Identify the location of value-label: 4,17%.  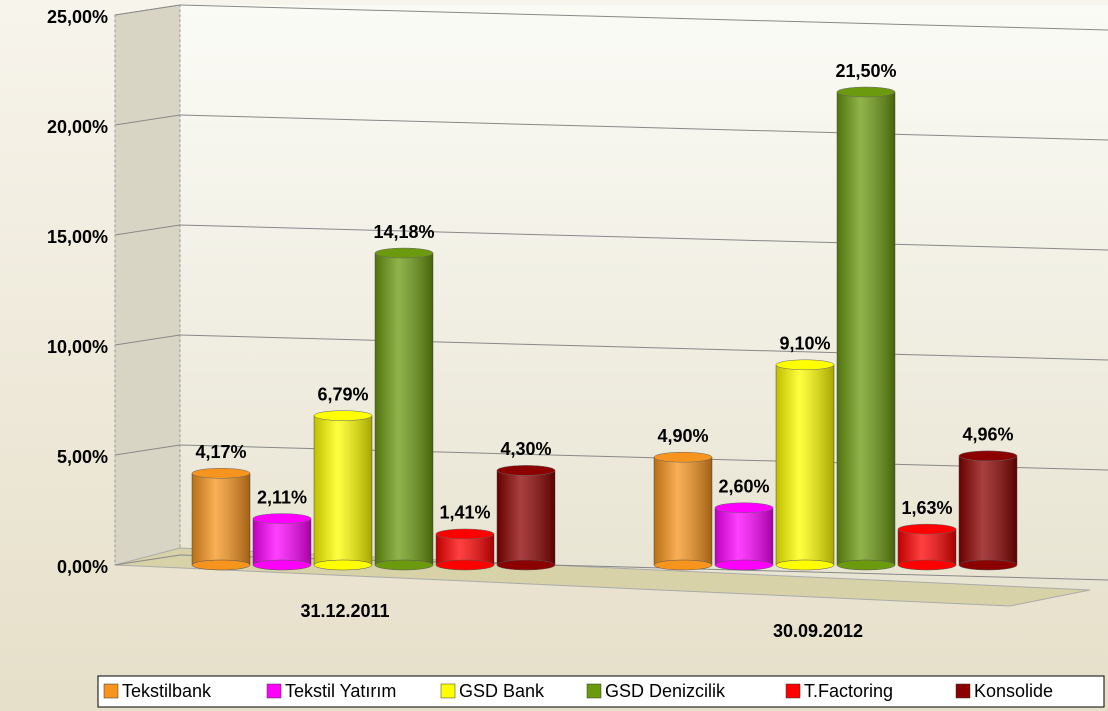
(220, 452).